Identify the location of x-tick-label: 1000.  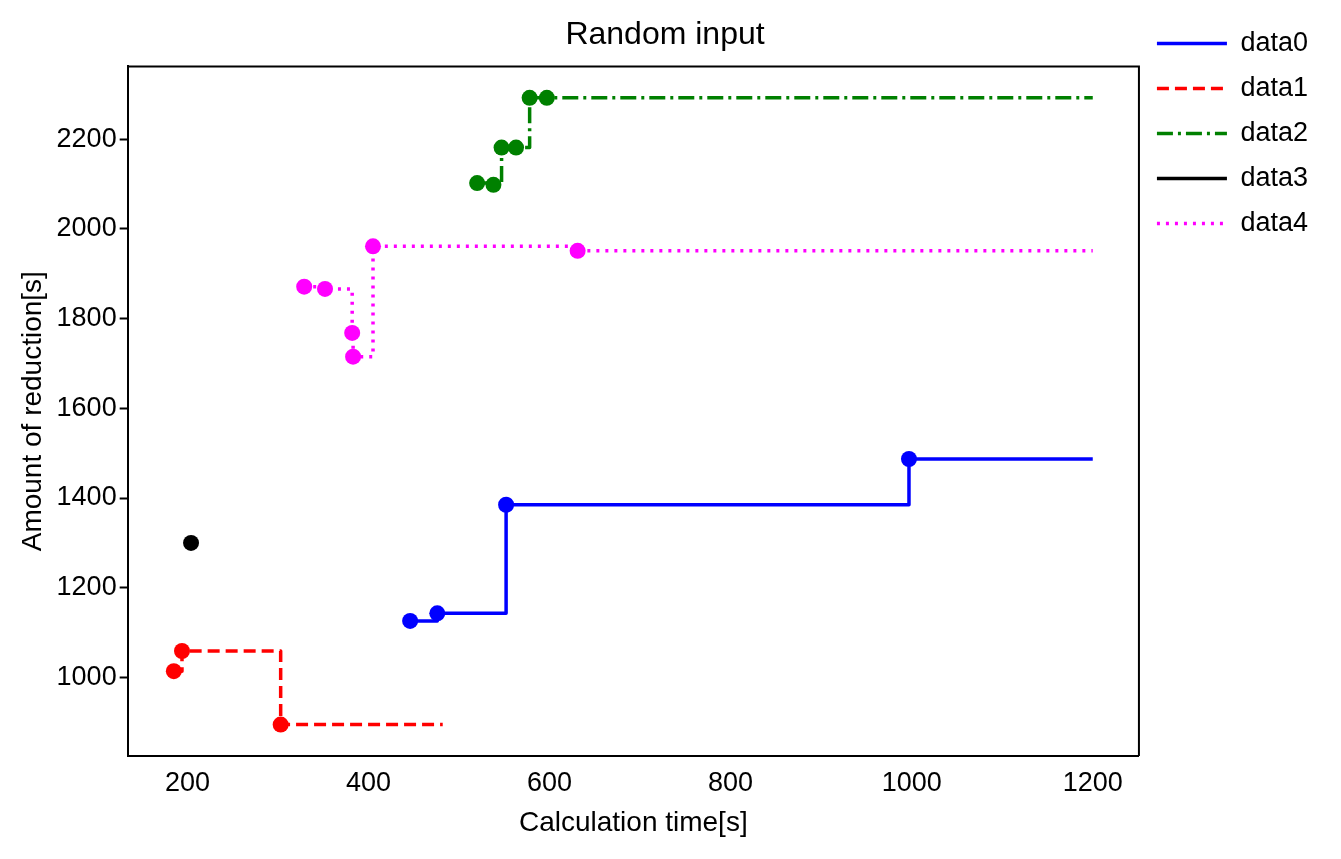
(911, 781).